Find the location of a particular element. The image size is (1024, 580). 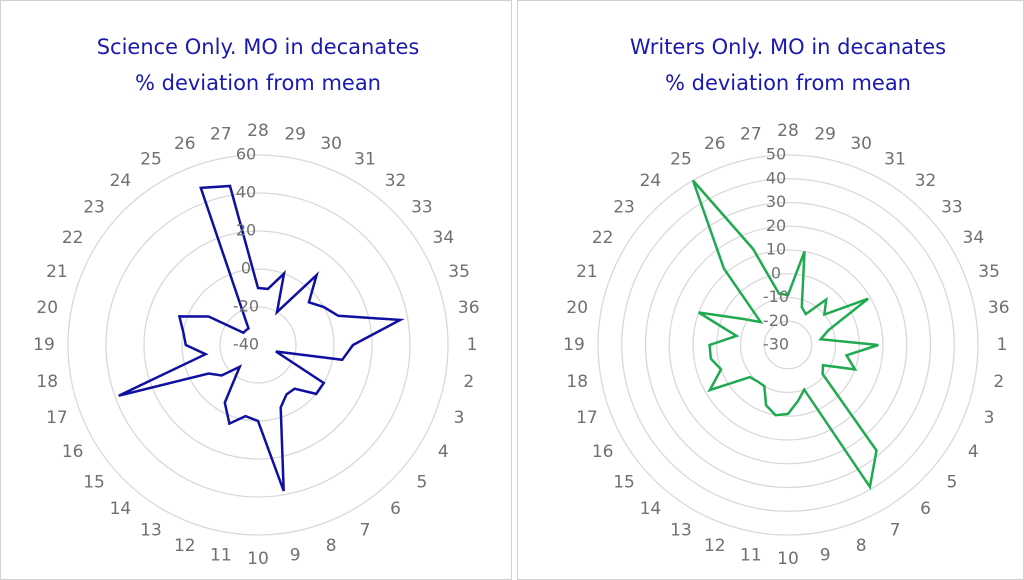

y-tick-label: 30 is located at coordinates (776, 201).